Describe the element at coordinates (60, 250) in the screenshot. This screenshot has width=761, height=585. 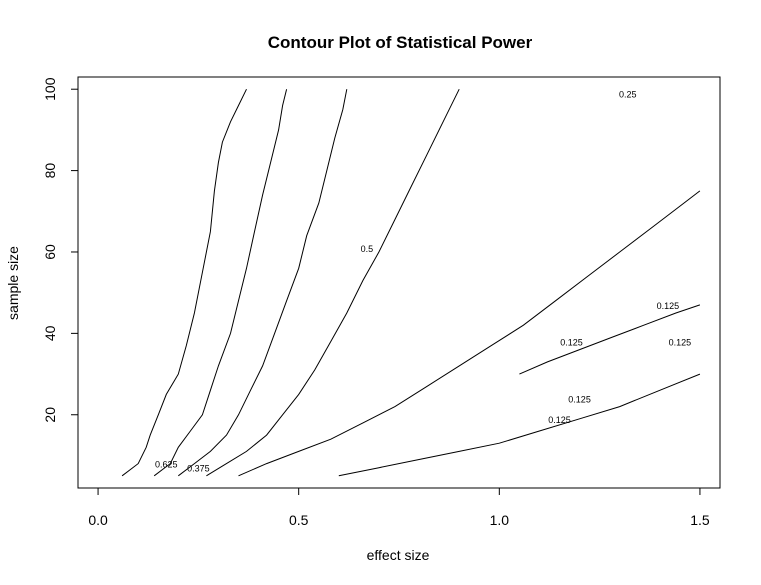
I see `y-axis: 20 40 60 80 100` at that location.